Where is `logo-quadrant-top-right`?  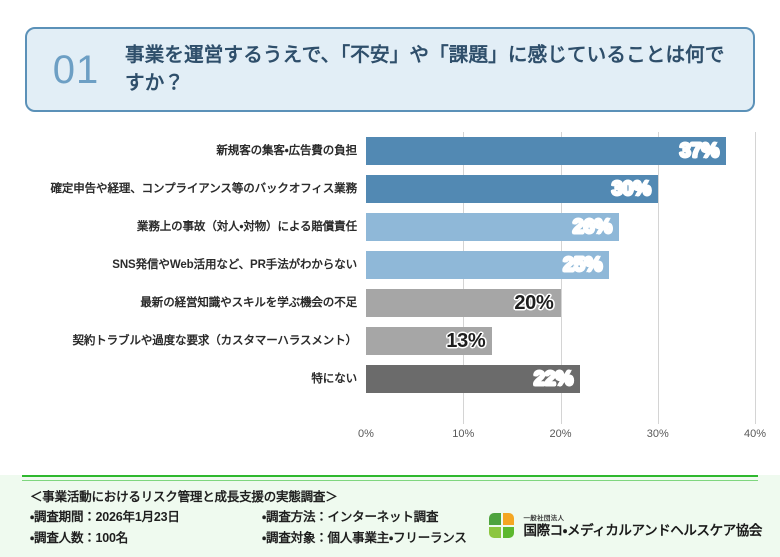 logo-quadrant-top-right is located at coordinates (508, 519).